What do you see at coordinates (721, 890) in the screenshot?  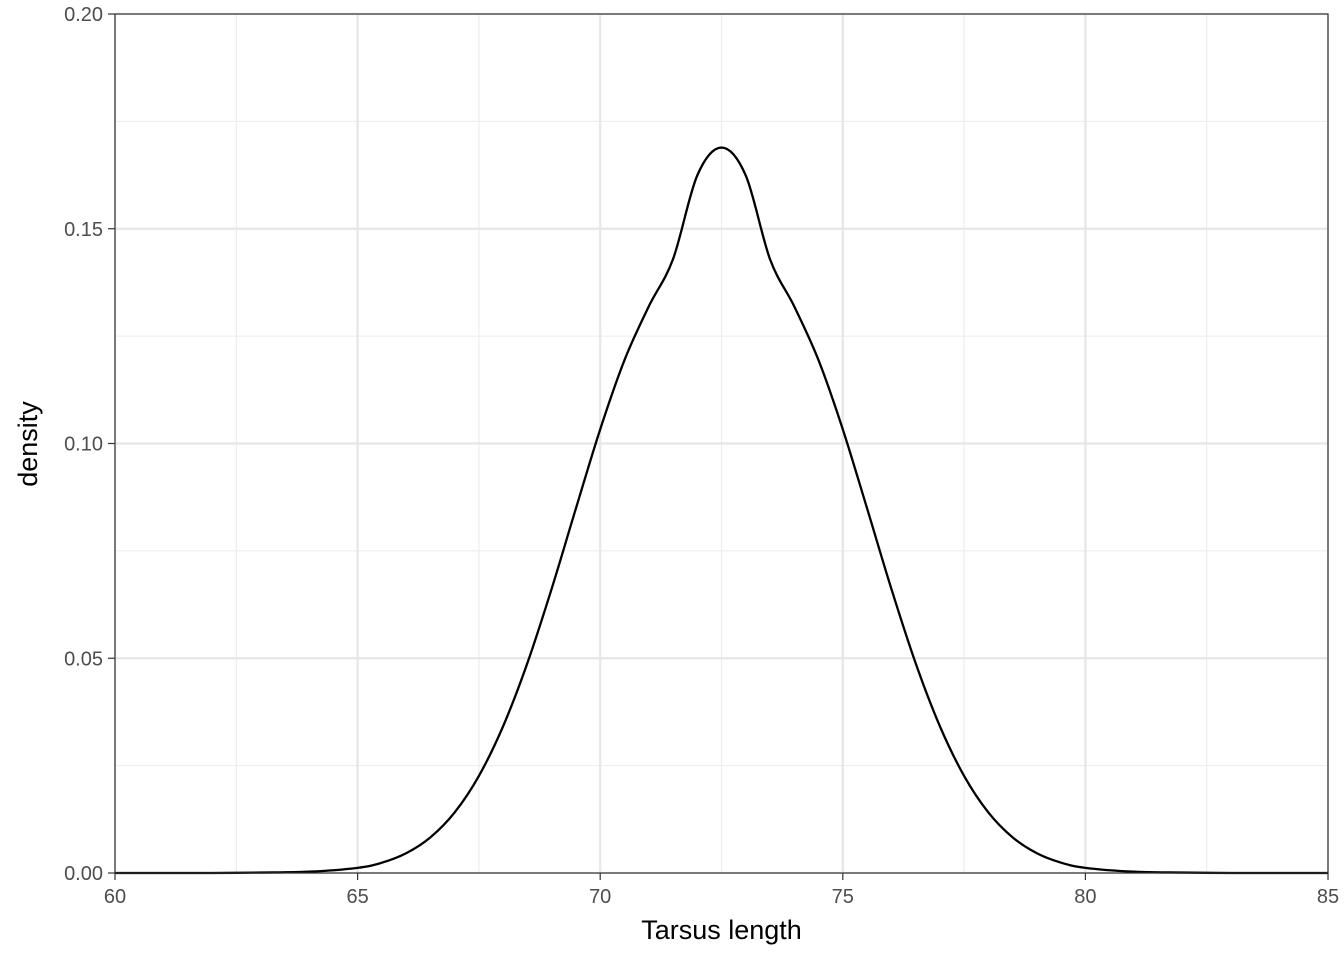 I see `x-axis: 60 65 70 75 80 85` at bounding box center [721, 890].